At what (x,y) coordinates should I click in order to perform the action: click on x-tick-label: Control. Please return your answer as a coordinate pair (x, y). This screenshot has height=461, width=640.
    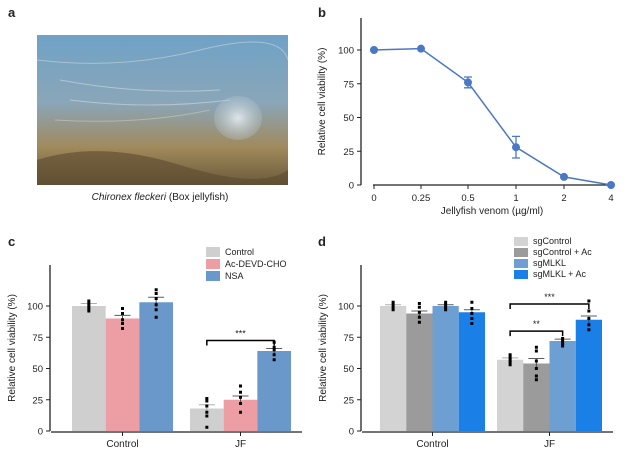
    Looking at the image, I should click on (432, 444).